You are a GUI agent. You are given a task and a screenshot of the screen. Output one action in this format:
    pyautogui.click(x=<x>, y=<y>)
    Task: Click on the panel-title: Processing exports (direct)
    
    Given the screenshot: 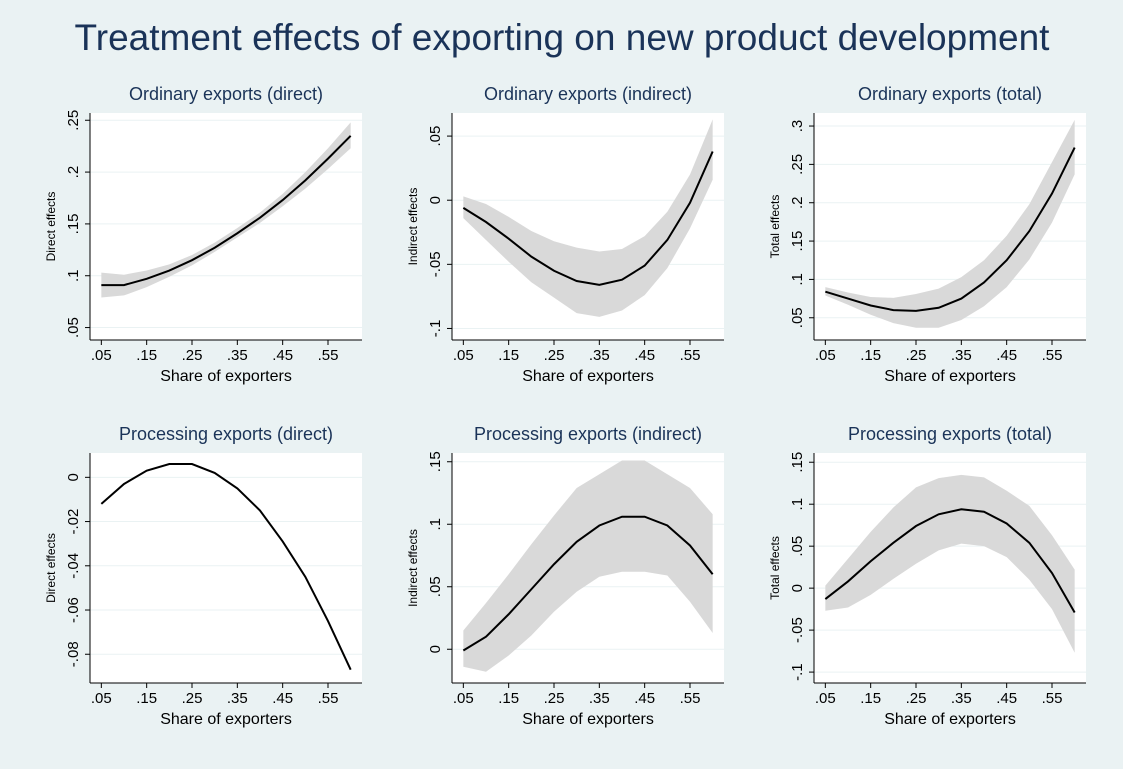 What is the action you would take?
    pyautogui.click(x=226, y=434)
    